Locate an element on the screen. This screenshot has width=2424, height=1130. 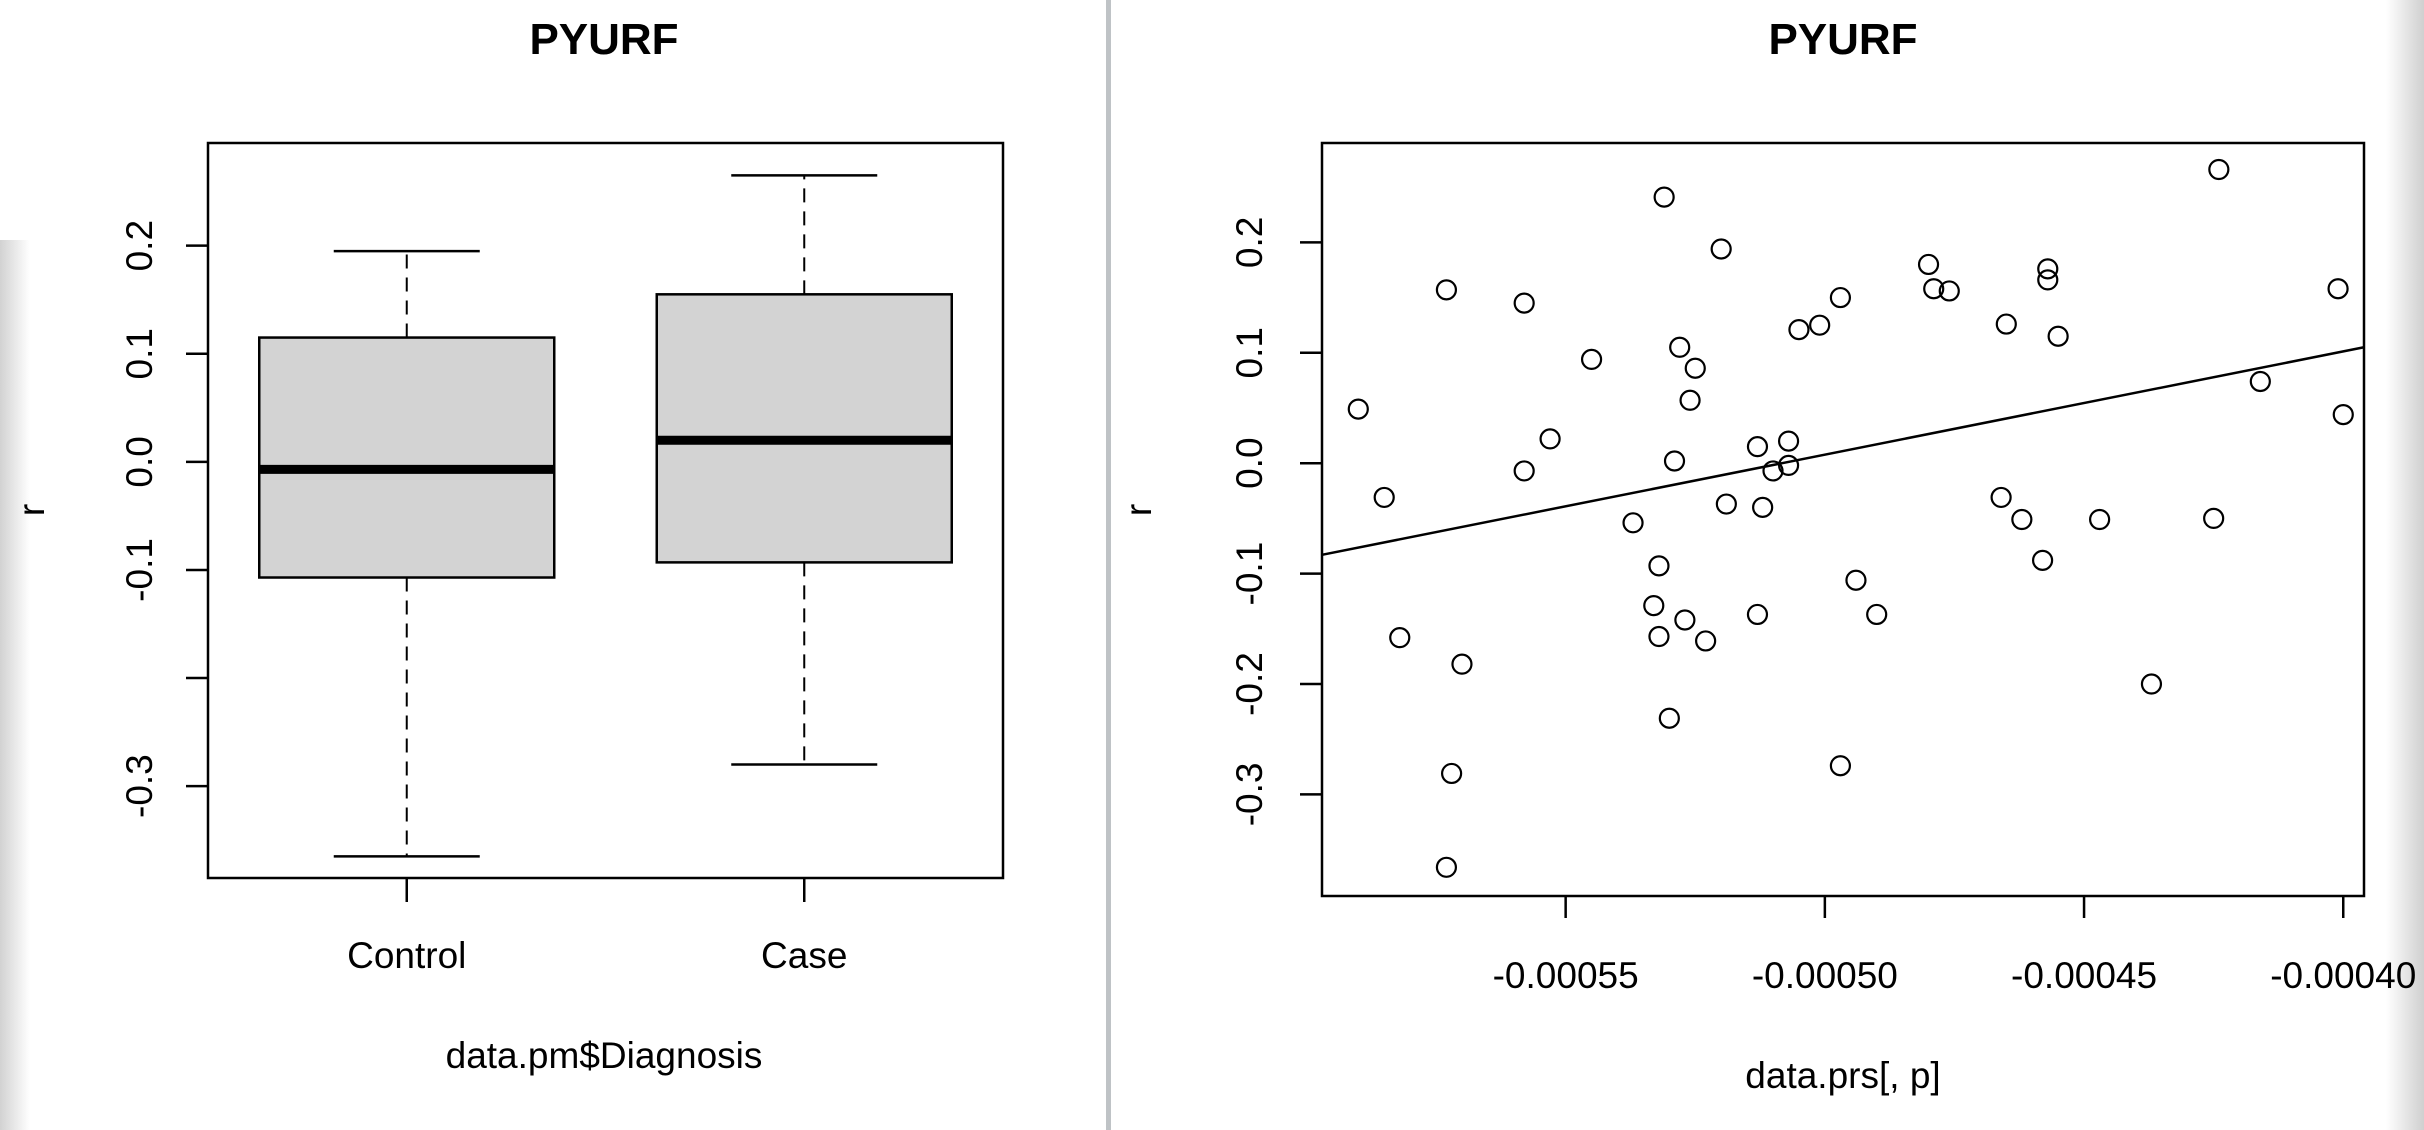
x-tick-label: -0.00040 is located at coordinates (2343, 975).